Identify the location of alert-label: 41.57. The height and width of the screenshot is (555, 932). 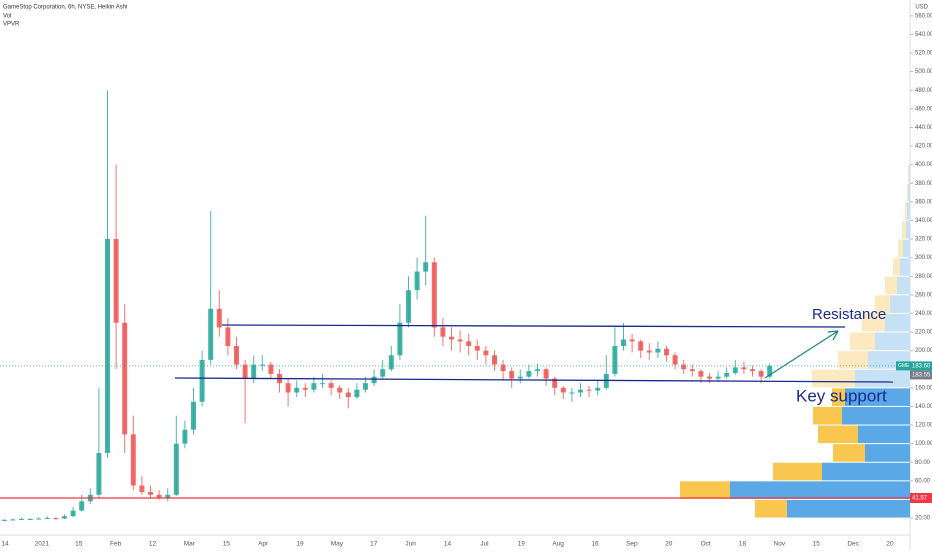
(920, 499).